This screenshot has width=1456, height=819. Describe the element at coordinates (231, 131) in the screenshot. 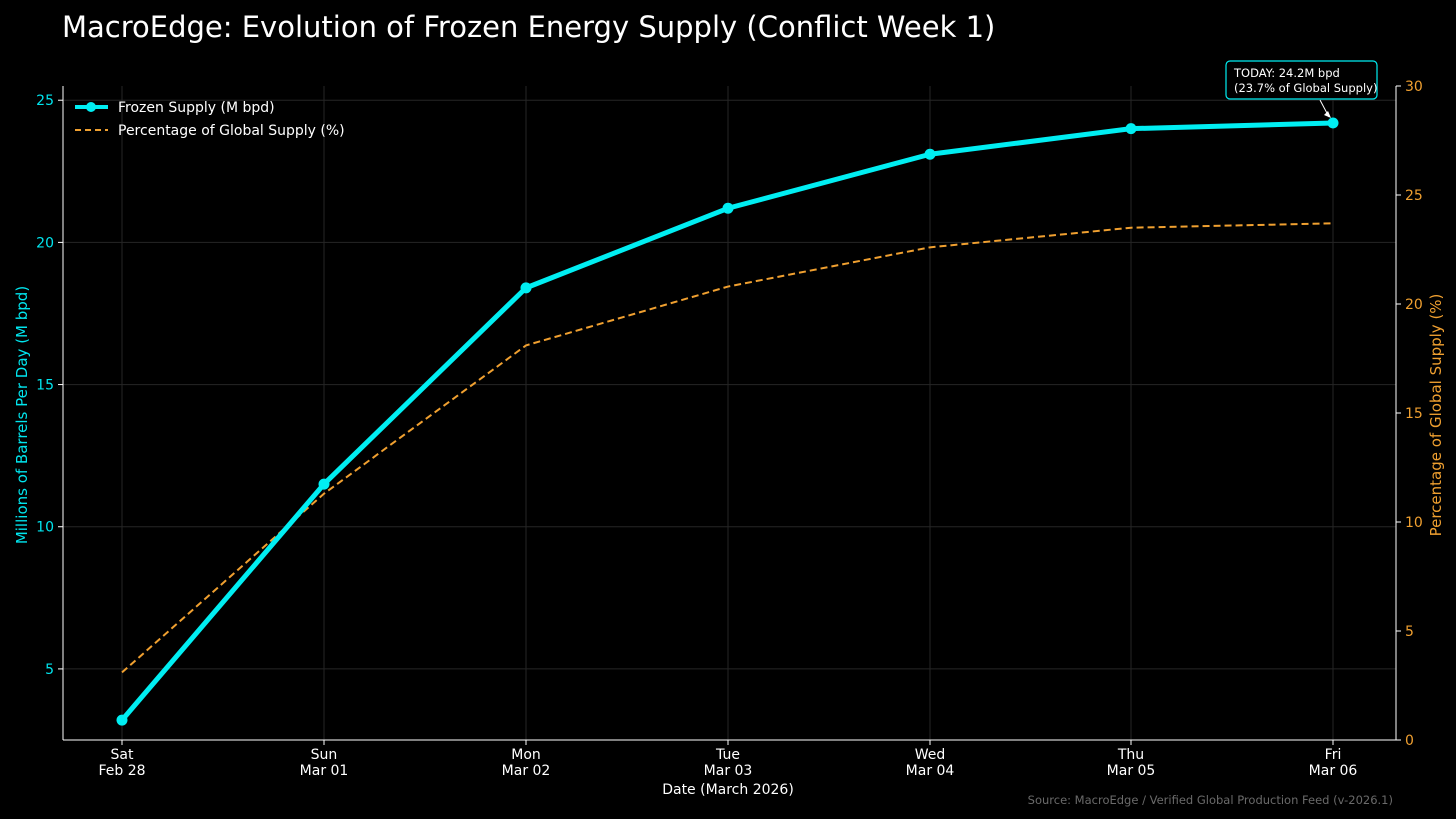

I see `legend-label-percentage: Percentage of Global Supply (%)` at that location.